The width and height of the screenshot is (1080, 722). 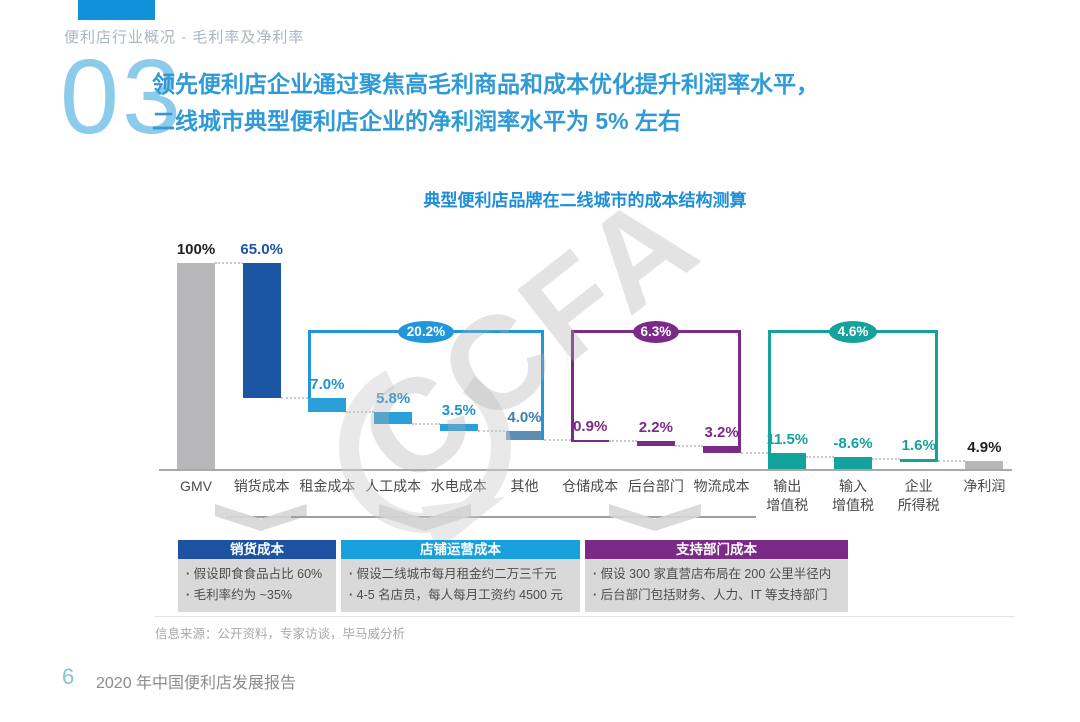 I want to click on axis-category-label: 输出 增值税, so click(x=787, y=495).